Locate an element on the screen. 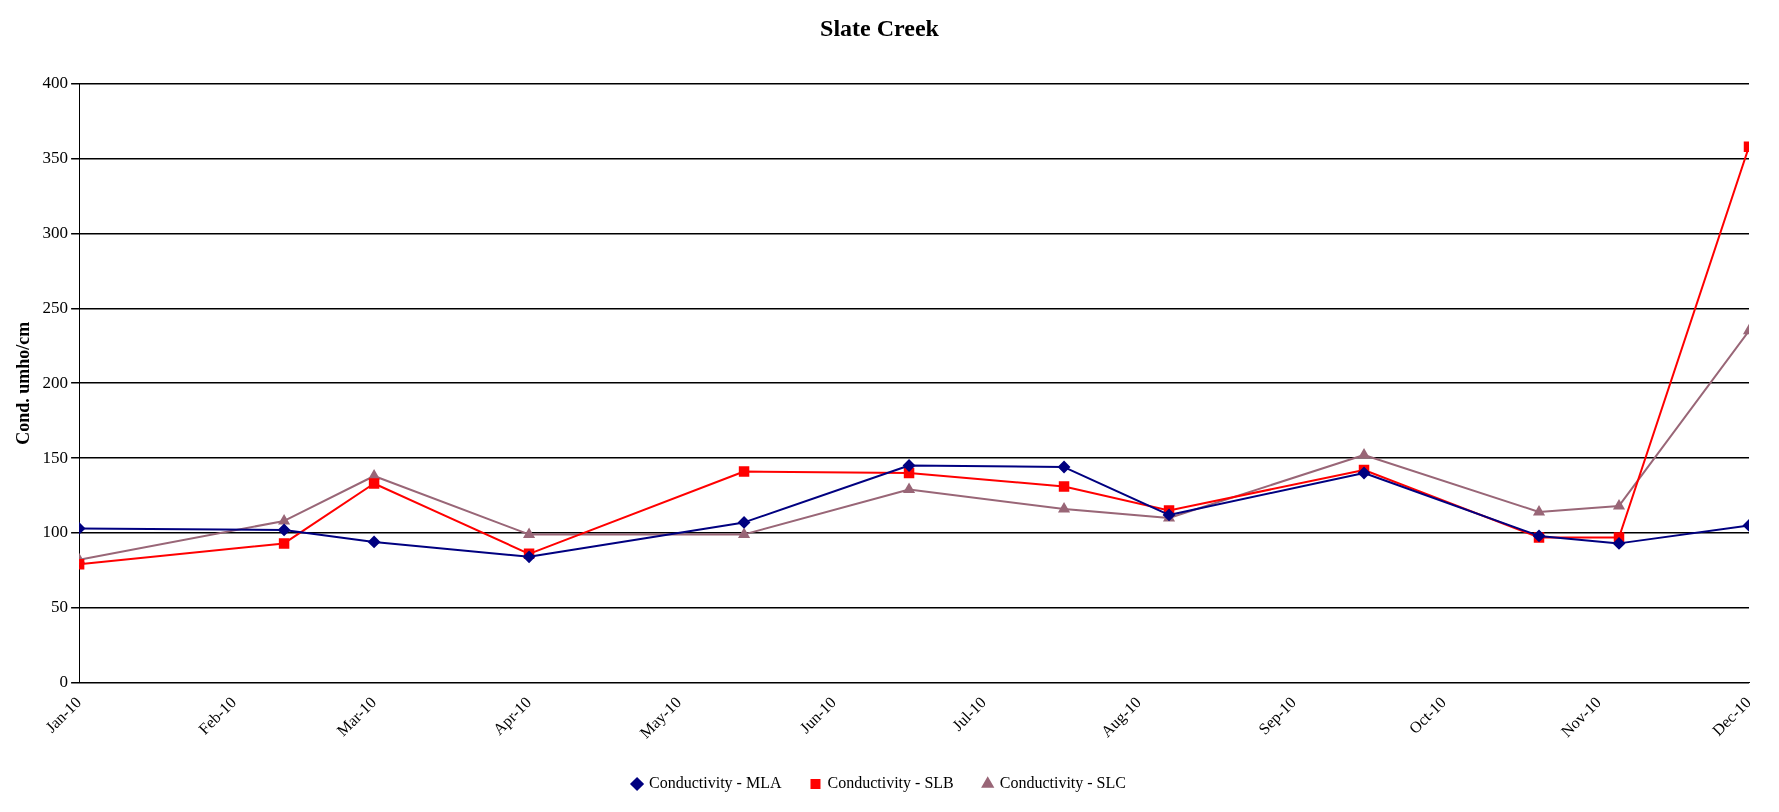 This screenshot has height=812, width=1779. y-tick-label: 350 is located at coordinates (55, 158).